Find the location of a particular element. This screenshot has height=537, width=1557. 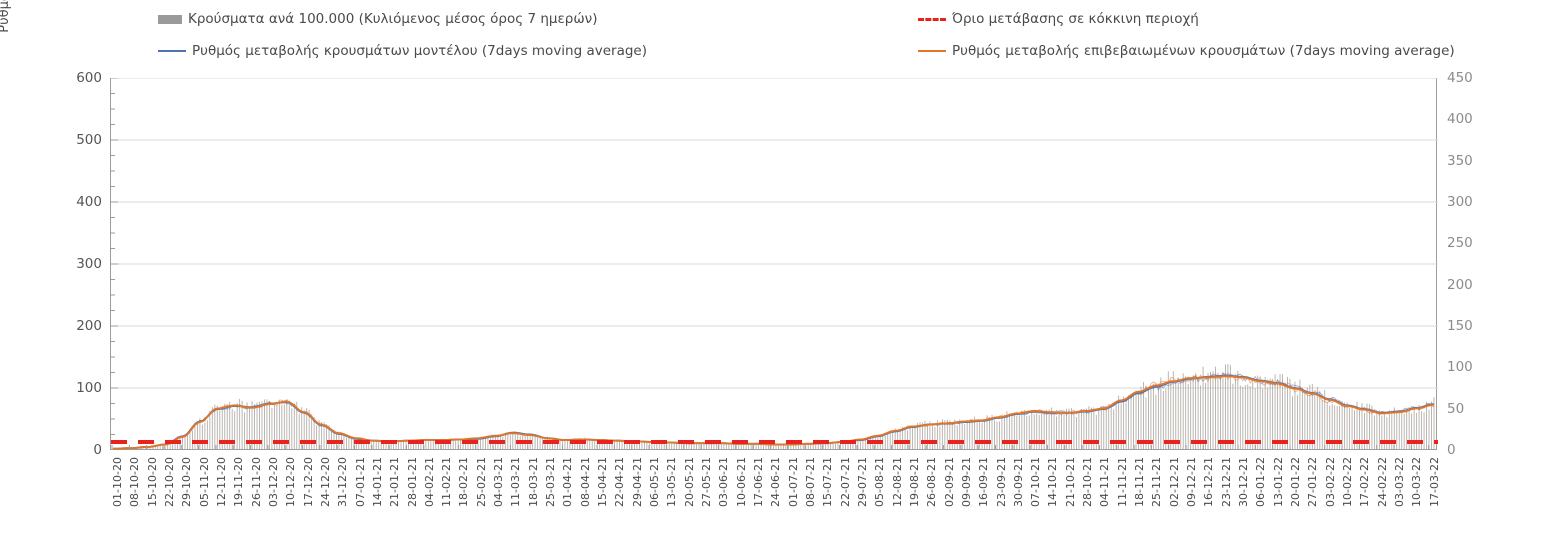

x-tick-label: 04-02-21 is located at coordinates (429, 482).